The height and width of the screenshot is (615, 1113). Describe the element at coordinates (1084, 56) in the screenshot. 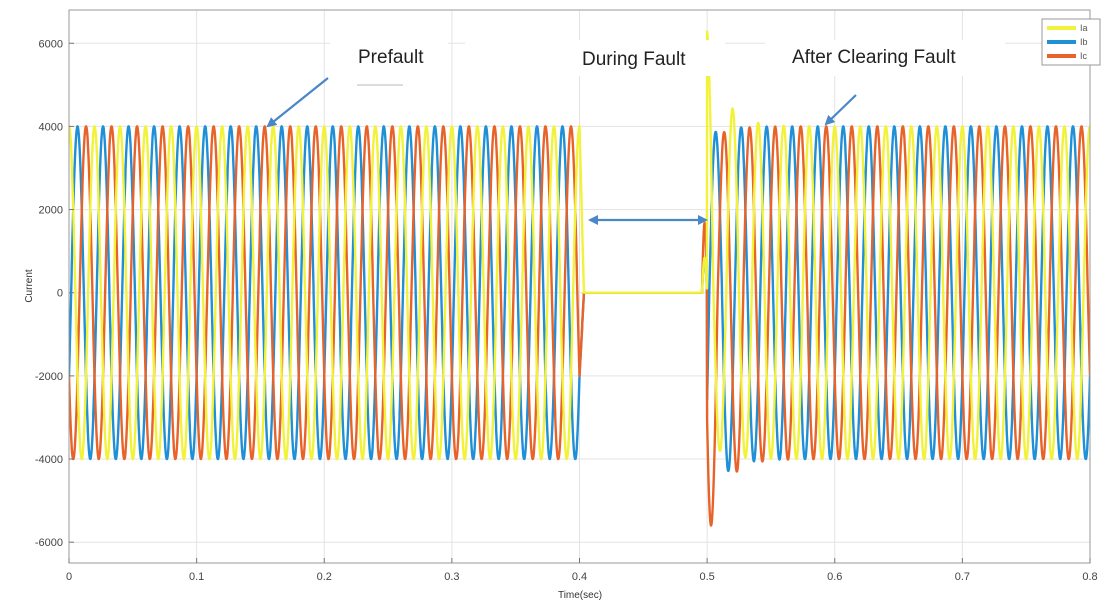

I see `legend-label-ic: Ic` at that location.